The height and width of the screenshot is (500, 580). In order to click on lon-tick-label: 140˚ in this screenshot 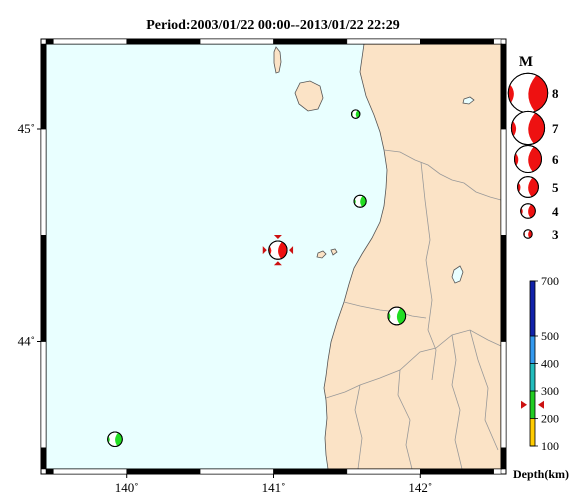, I will do `click(127, 487)`.